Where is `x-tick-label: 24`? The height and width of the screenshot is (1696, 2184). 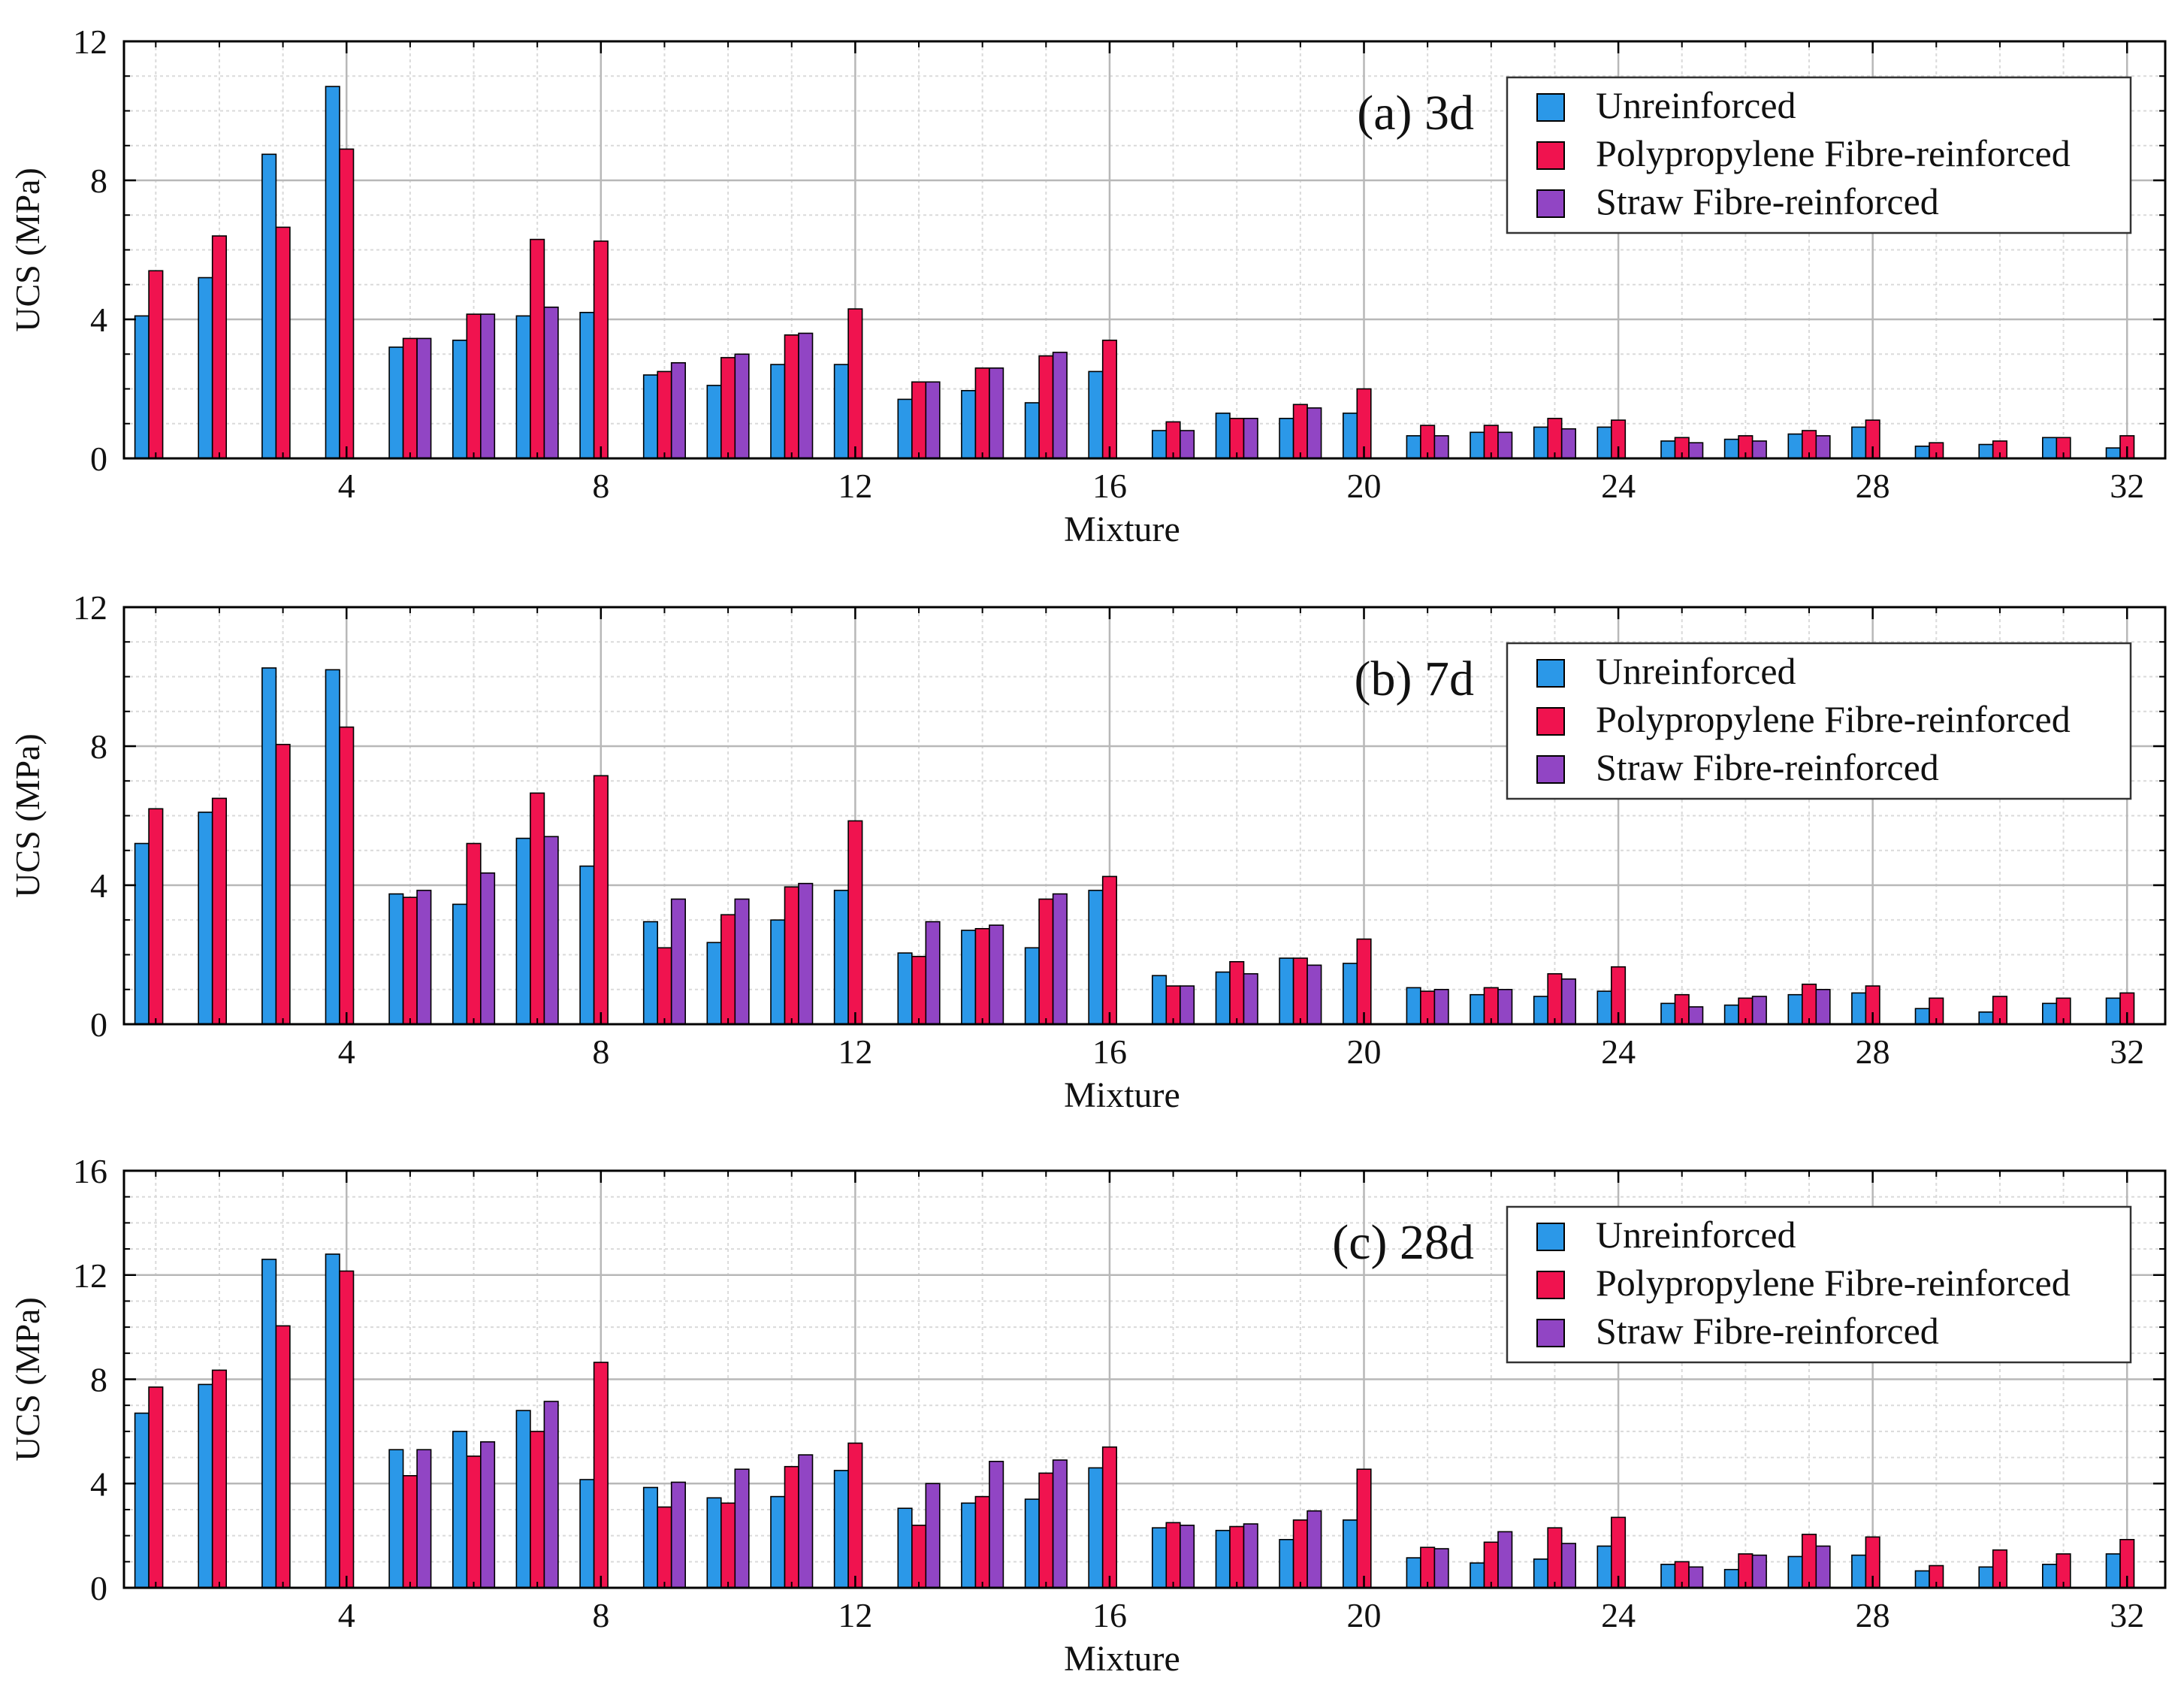
x-tick-label: 24 is located at coordinates (1618, 1615).